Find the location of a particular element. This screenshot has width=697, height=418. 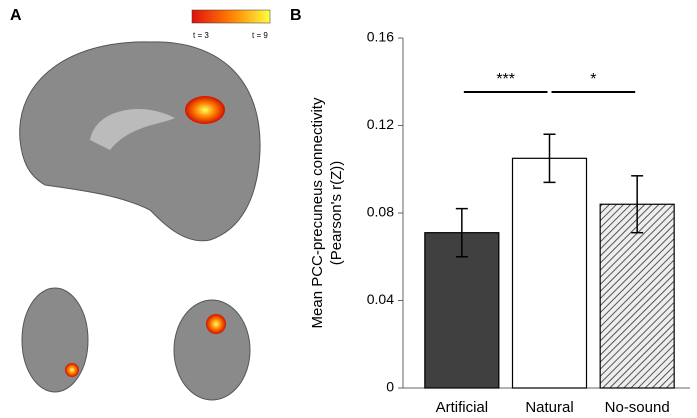

y-tick-label: 0.16 is located at coordinates (380, 37).